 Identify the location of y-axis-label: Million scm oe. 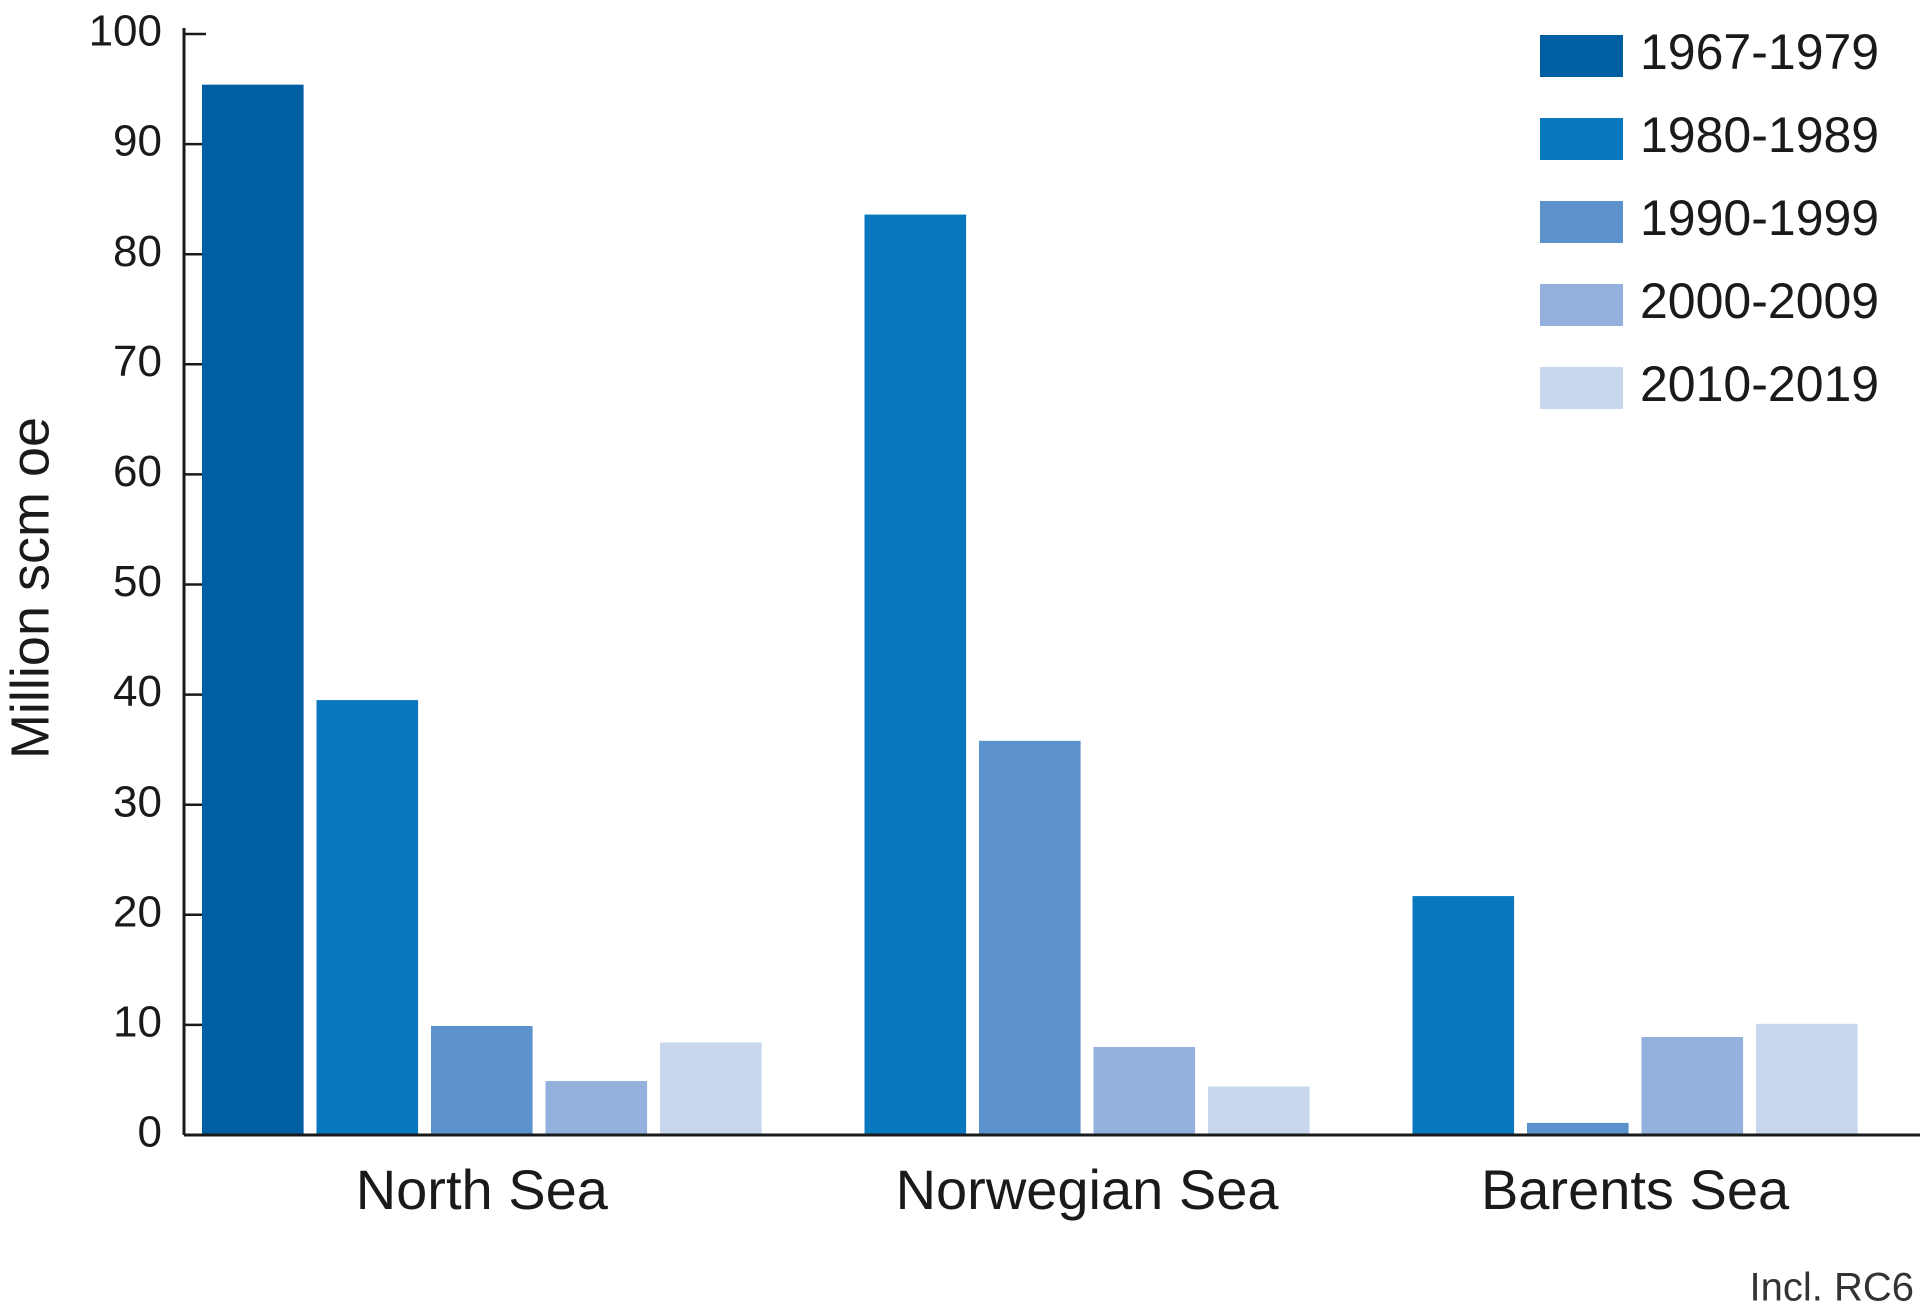
(30, 588).